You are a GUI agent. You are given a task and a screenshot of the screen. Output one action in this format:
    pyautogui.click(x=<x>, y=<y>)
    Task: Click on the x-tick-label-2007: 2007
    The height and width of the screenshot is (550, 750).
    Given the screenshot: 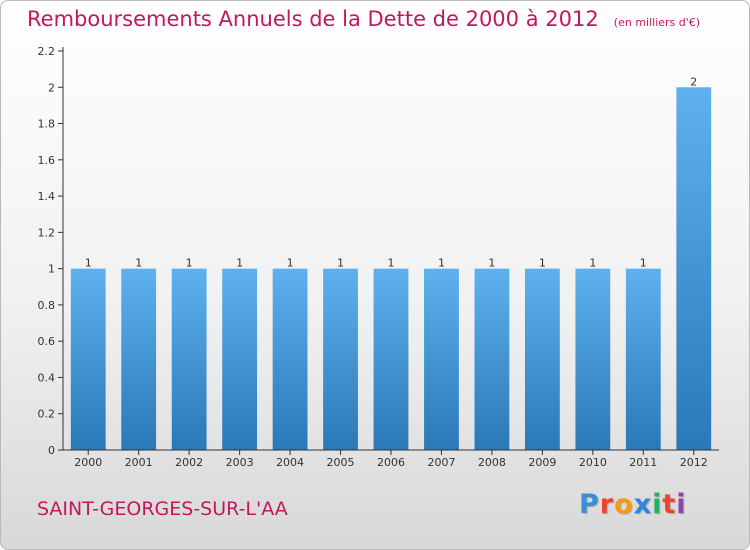 What is the action you would take?
    pyautogui.click(x=441, y=462)
    